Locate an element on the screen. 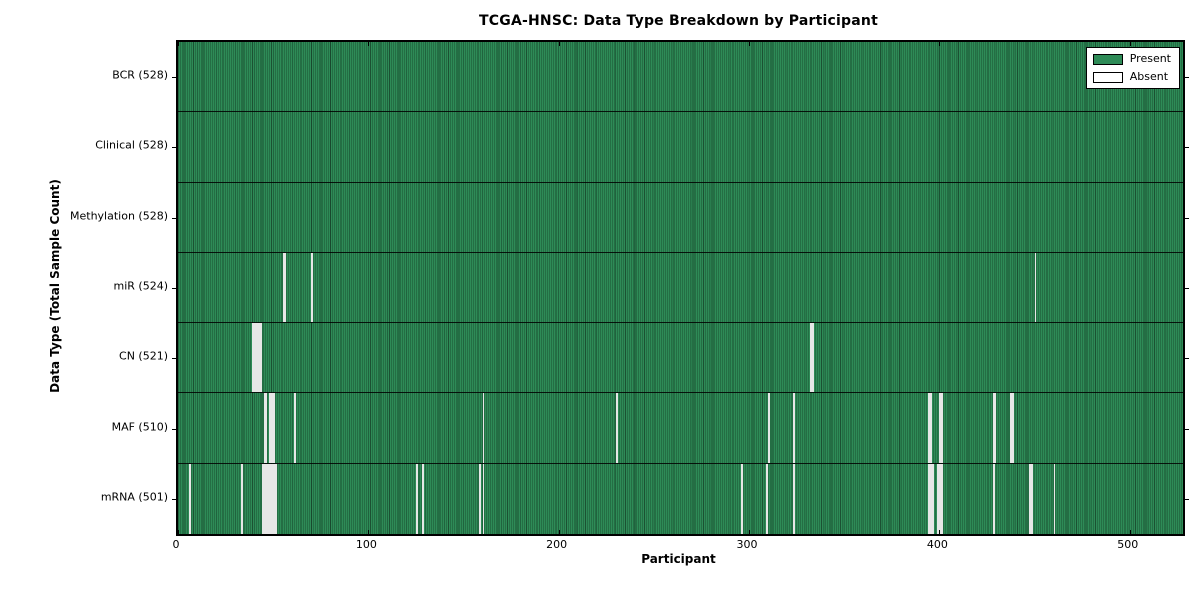 The image size is (1200, 600). legend-label-absent: Absent is located at coordinates (1149, 76).